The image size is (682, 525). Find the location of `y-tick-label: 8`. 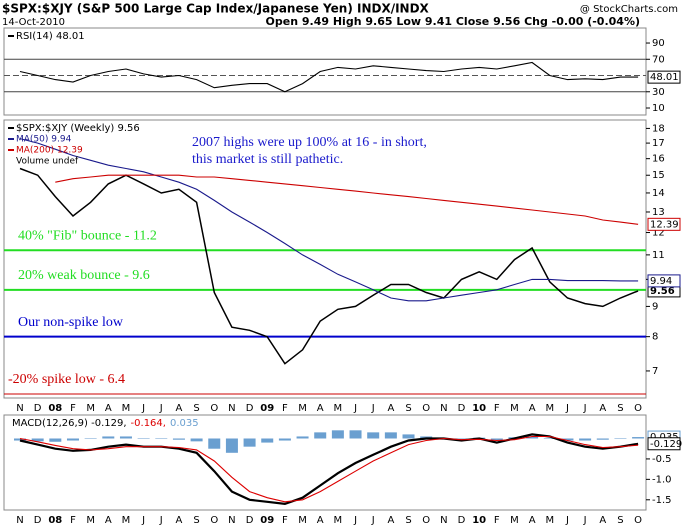

y-tick-label: 8 is located at coordinates (655, 337).